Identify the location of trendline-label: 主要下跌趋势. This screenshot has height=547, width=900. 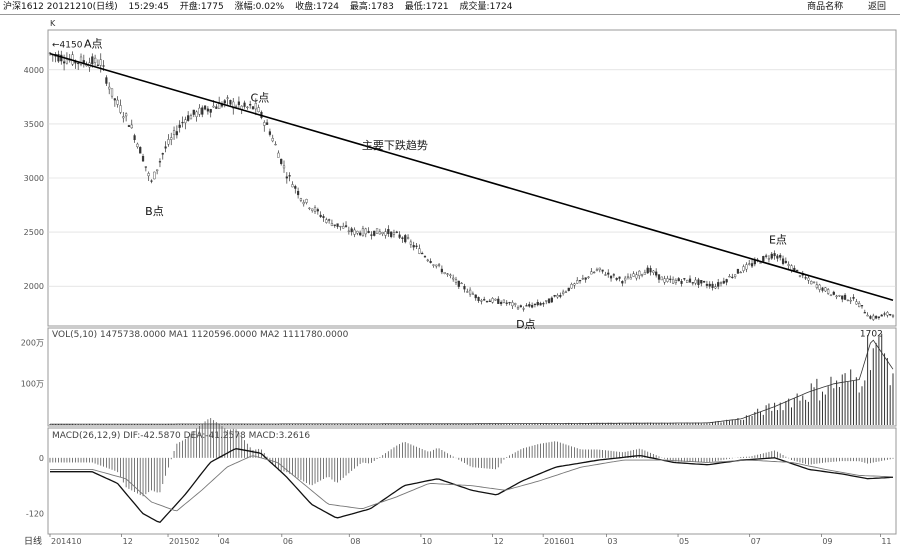
(395, 145).